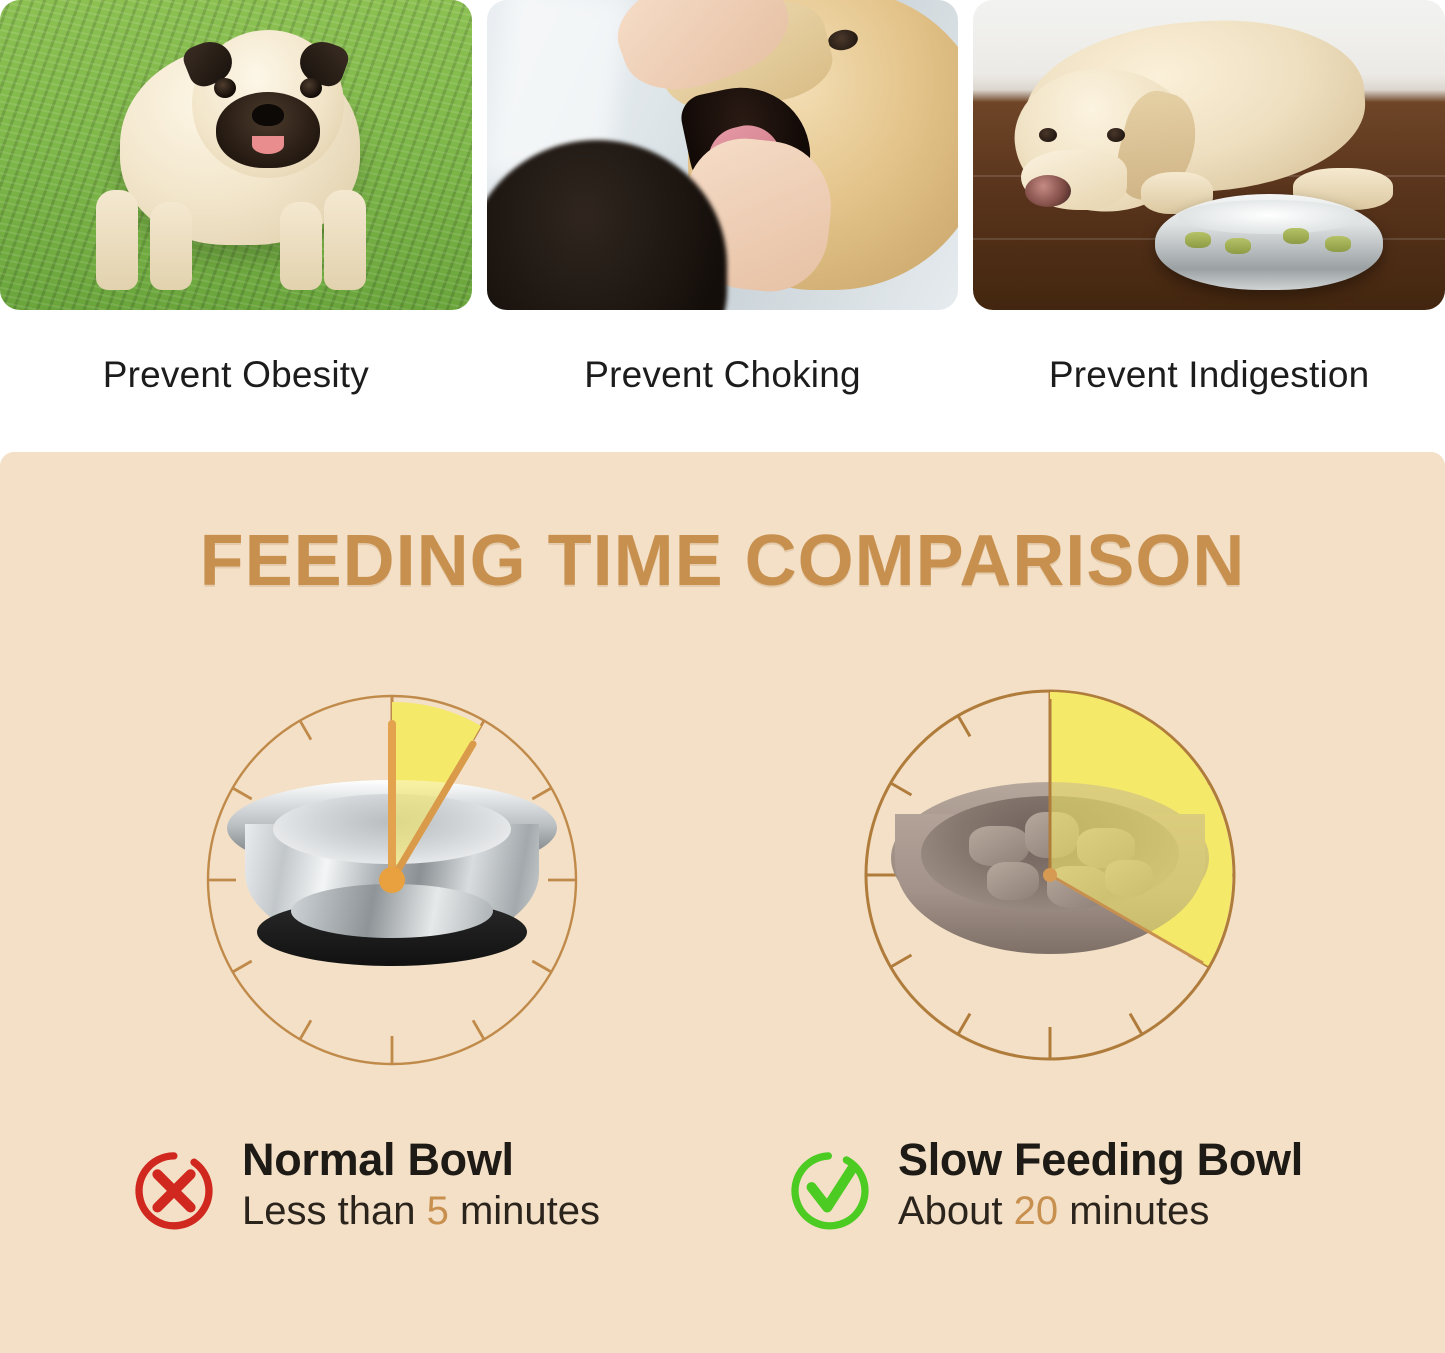  Describe the element at coordinates (334, 1211) in the screenshot. I see `result-sub-prefix: Less than` at that location.